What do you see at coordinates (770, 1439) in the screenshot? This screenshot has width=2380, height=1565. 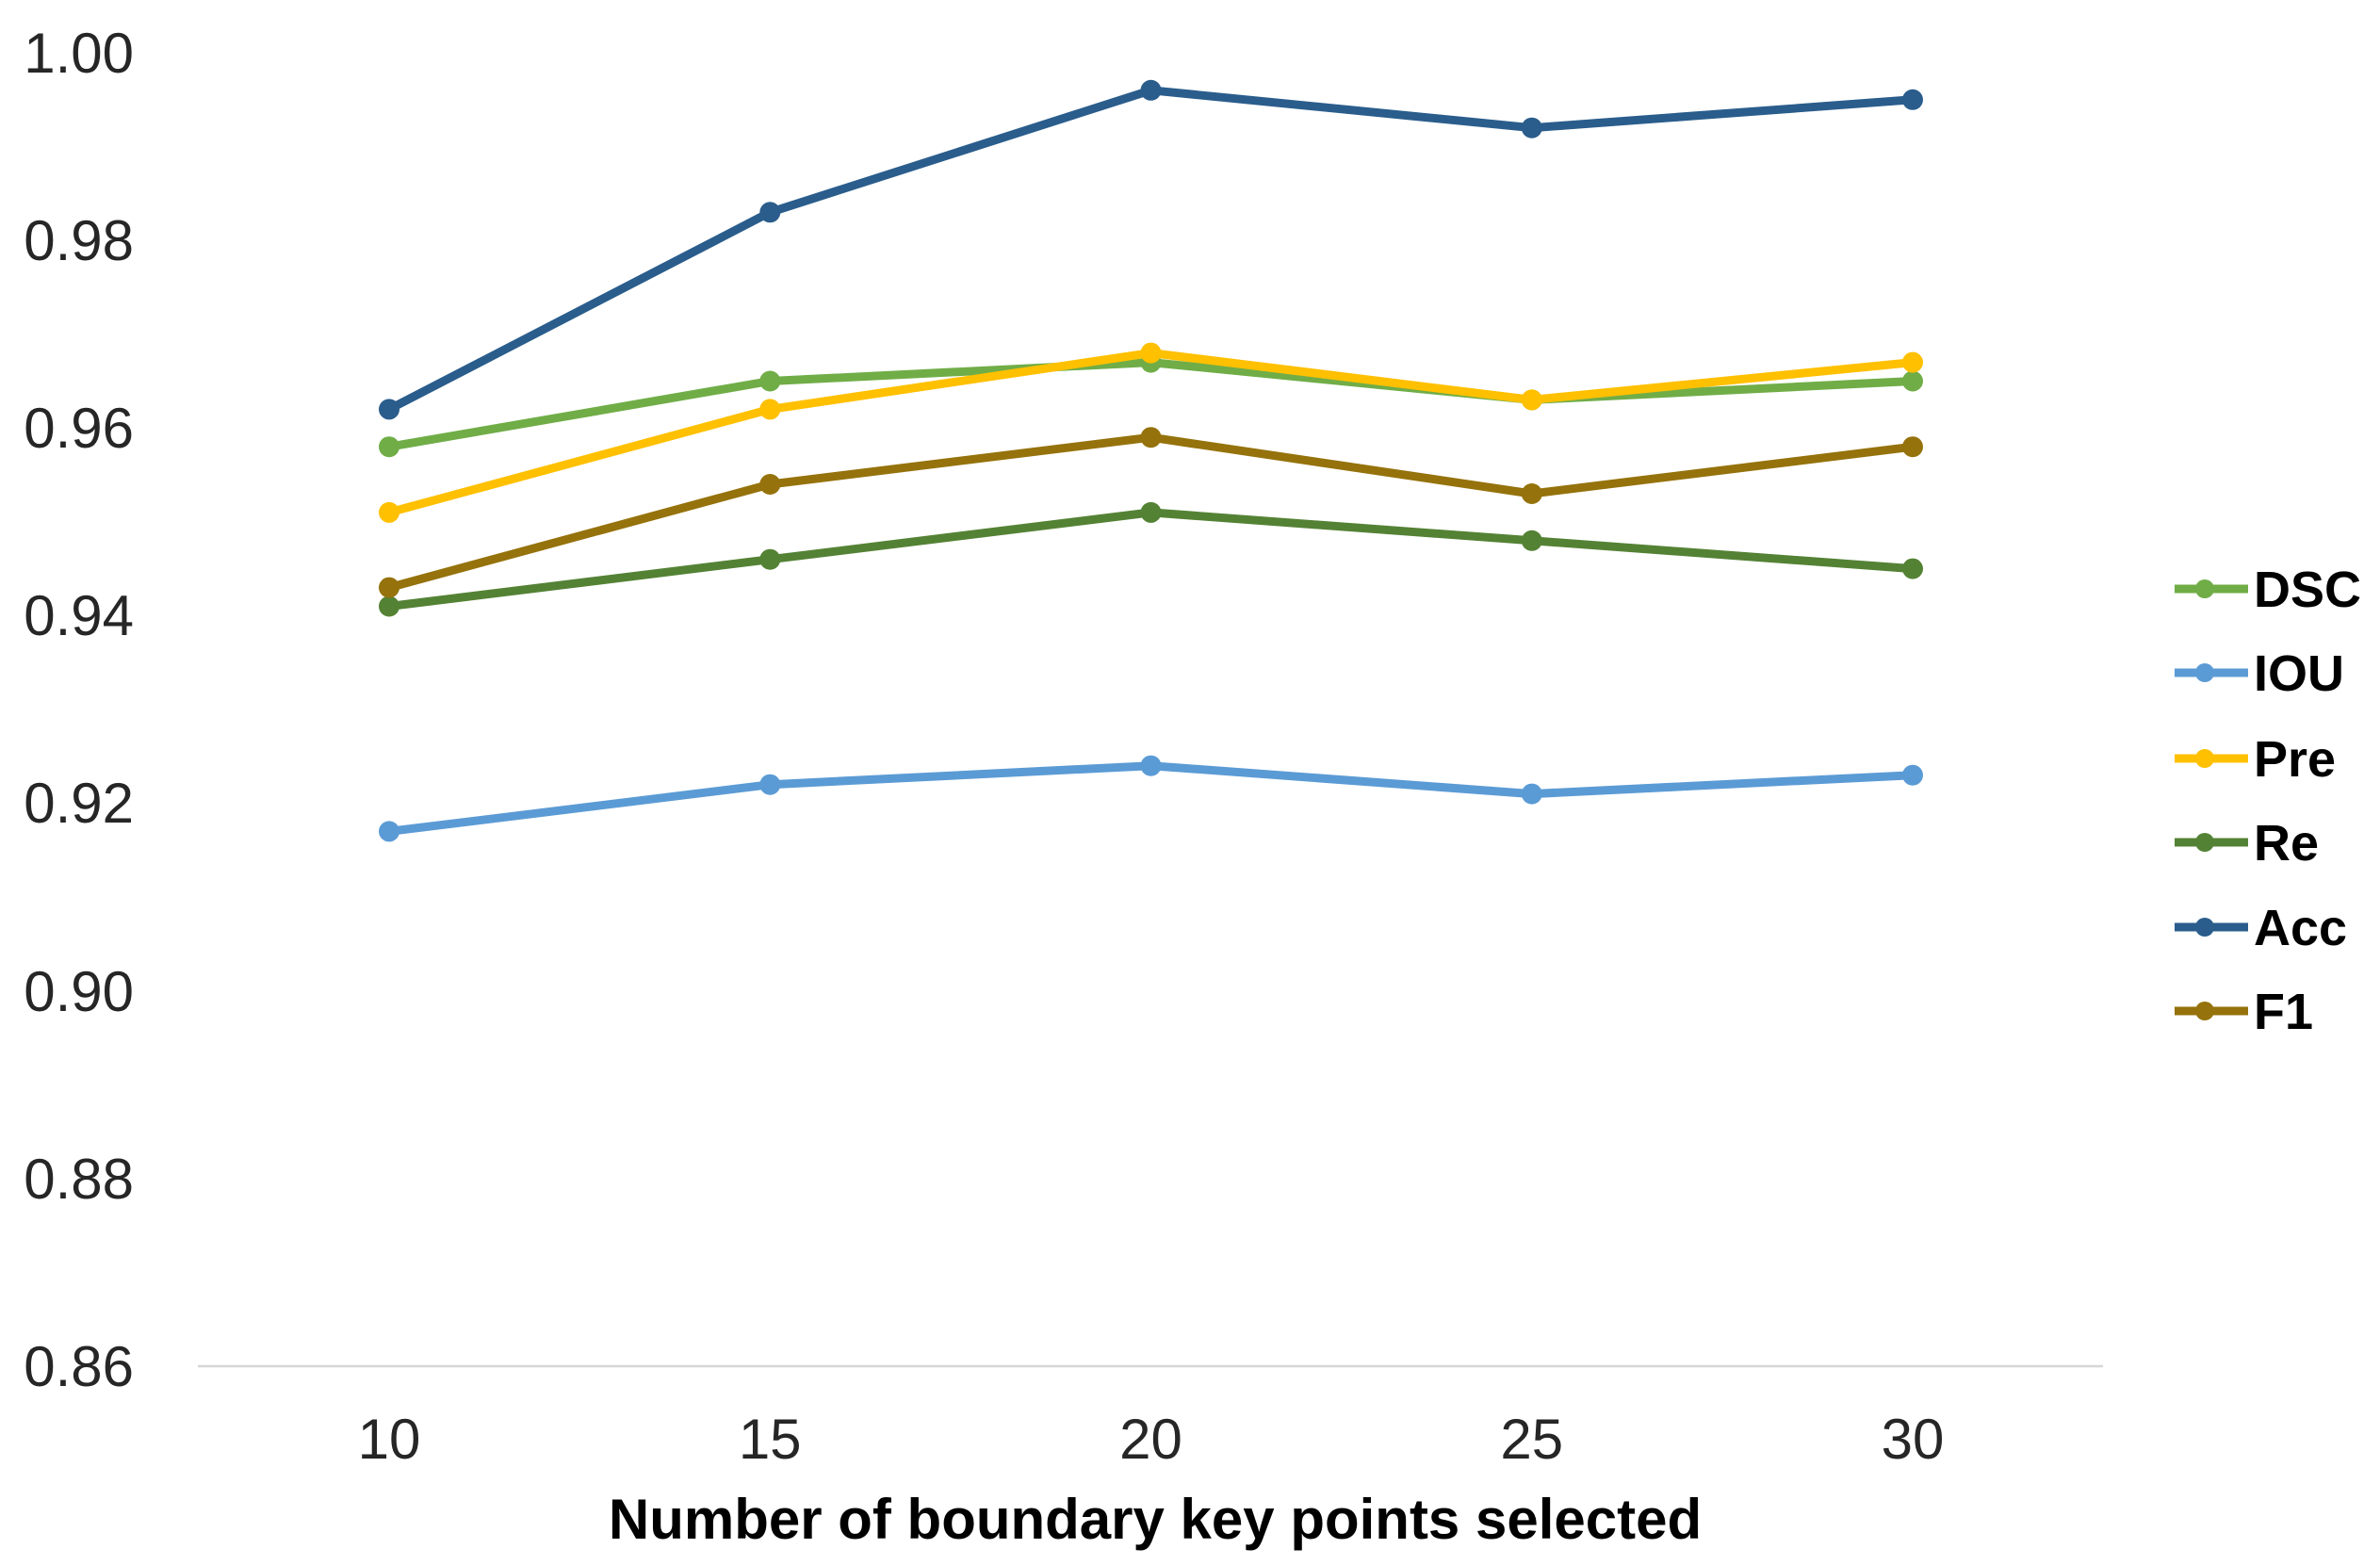 I see `x-tick-label: 15` at bounding box center [770, 1439].